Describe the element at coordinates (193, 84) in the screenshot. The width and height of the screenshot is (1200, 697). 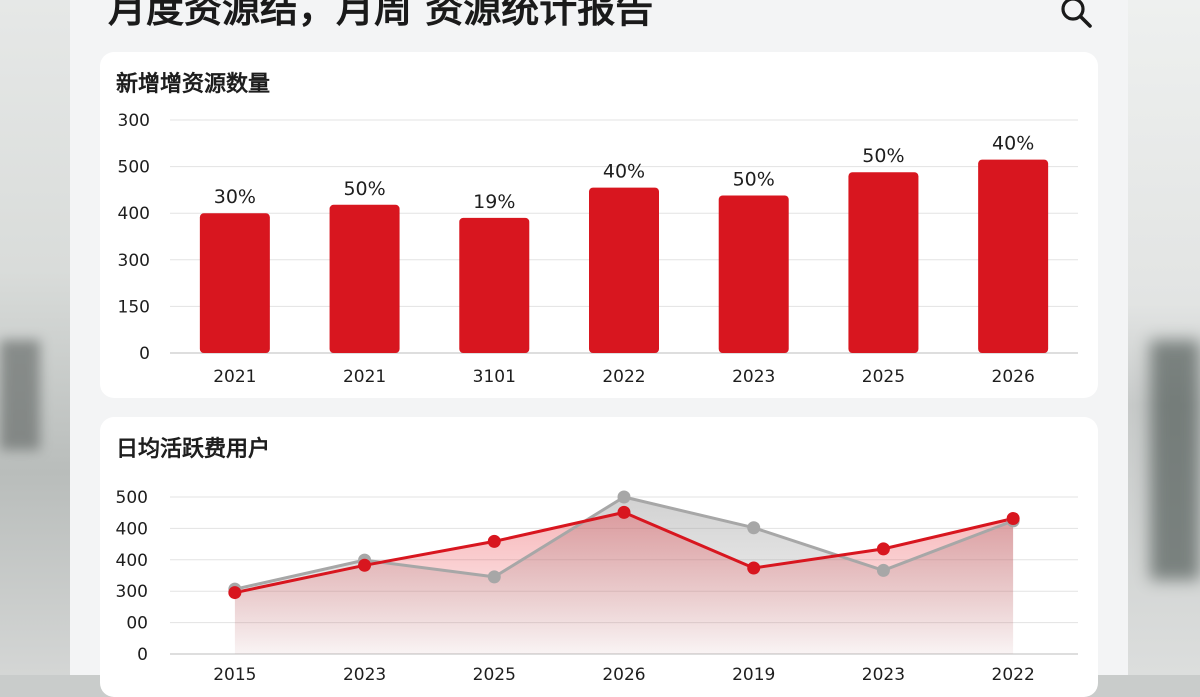
I see `bar-chart-title: 新增增资源数量` at that location.